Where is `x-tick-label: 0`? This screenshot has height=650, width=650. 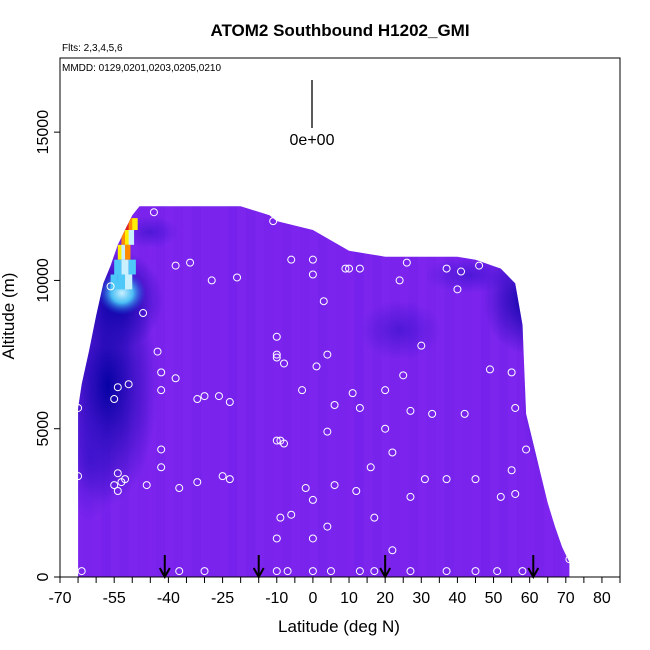
x-tick-label: 0 is located at coordinates (312, 598).